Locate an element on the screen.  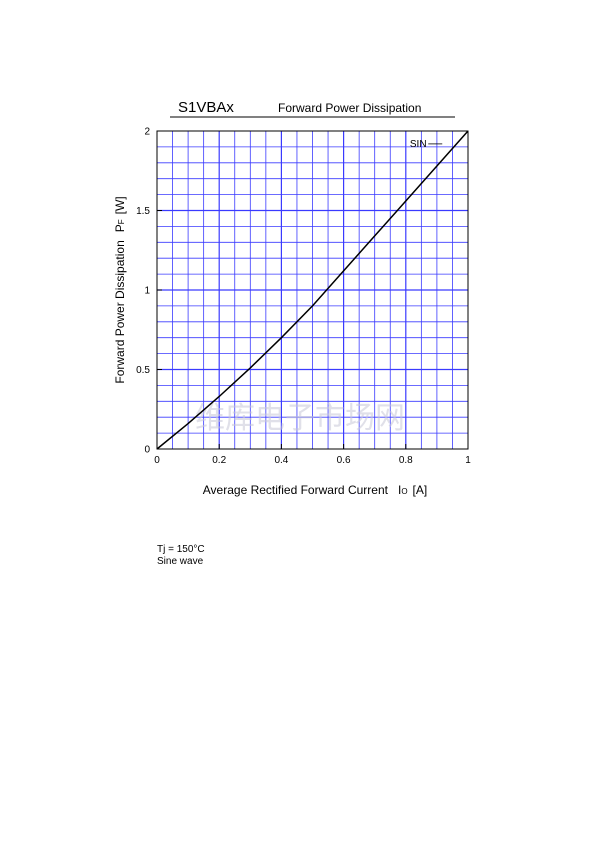
x-tick-label: 0.6 is located at coordinates (344, 460).